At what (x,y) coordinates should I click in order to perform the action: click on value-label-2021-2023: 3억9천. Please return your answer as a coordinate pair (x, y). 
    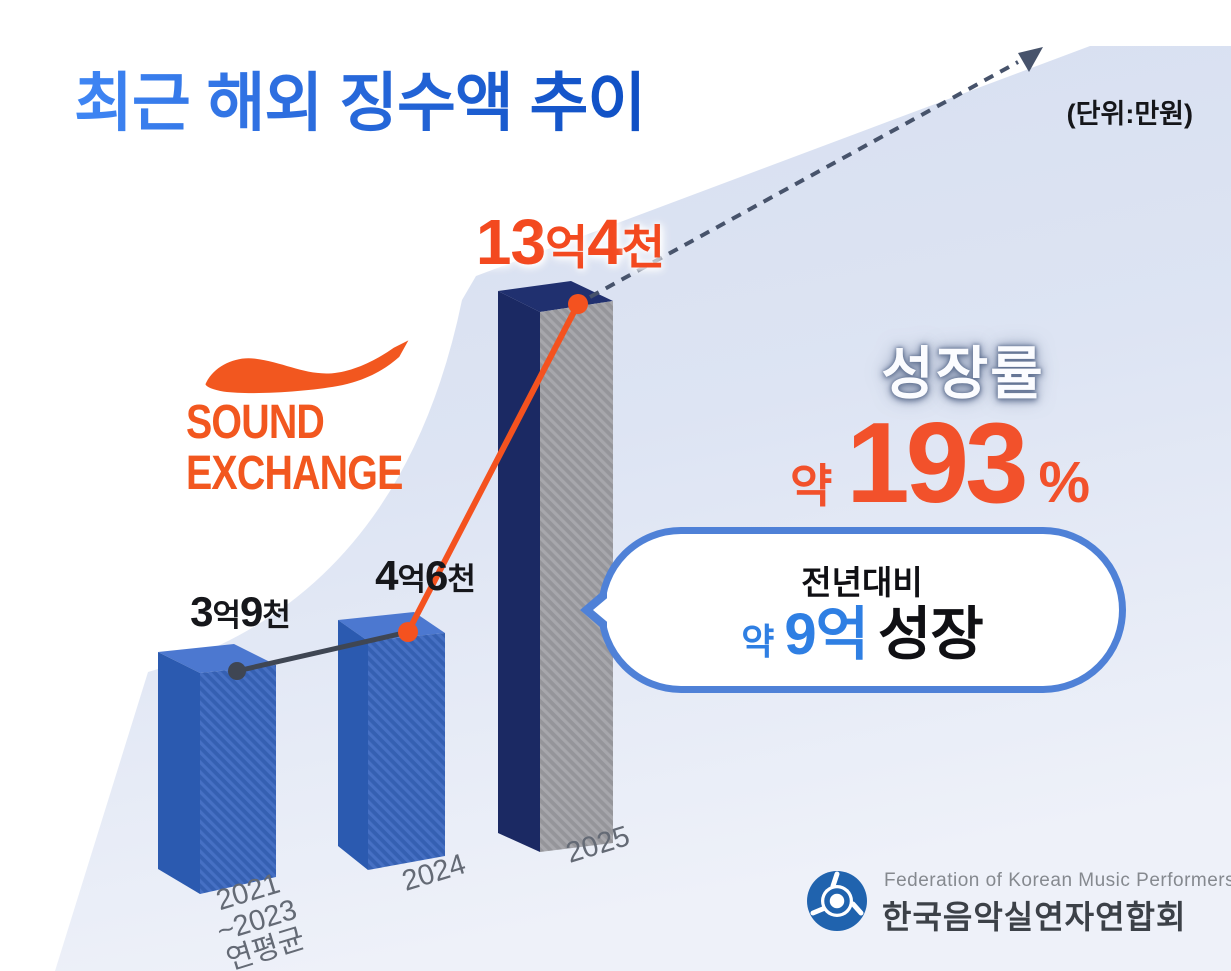
    Looking at the image, I should click on (240, 611).